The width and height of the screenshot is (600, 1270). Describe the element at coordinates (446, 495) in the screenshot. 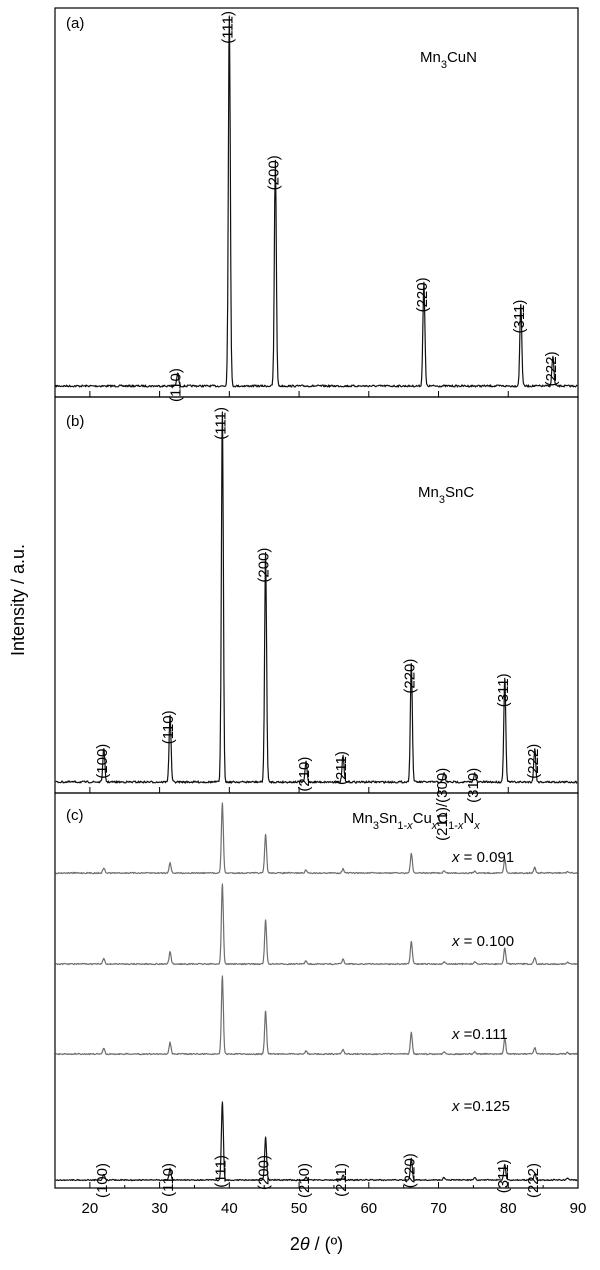

I see `panel-b-sample-label: Mn3SnC` at that location.